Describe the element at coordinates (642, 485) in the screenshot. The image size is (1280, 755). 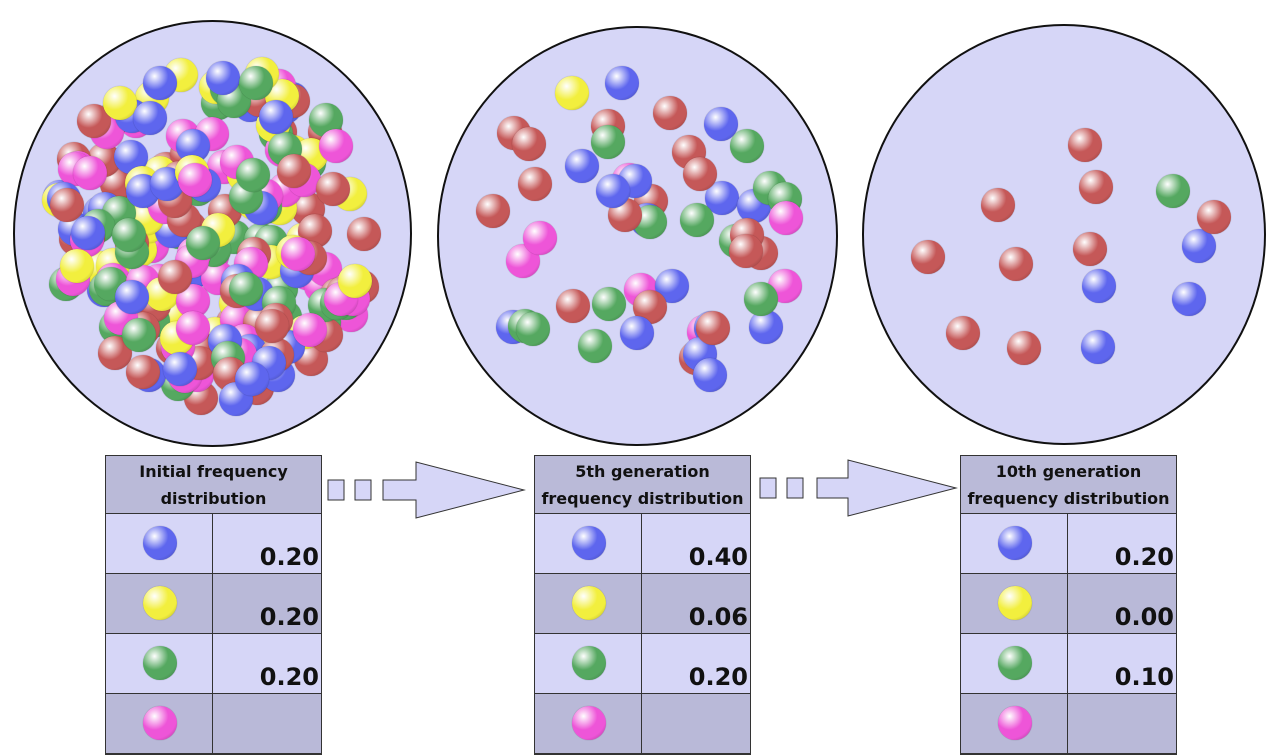
I see `table-title: 5th generation frequency distribution` at that location.